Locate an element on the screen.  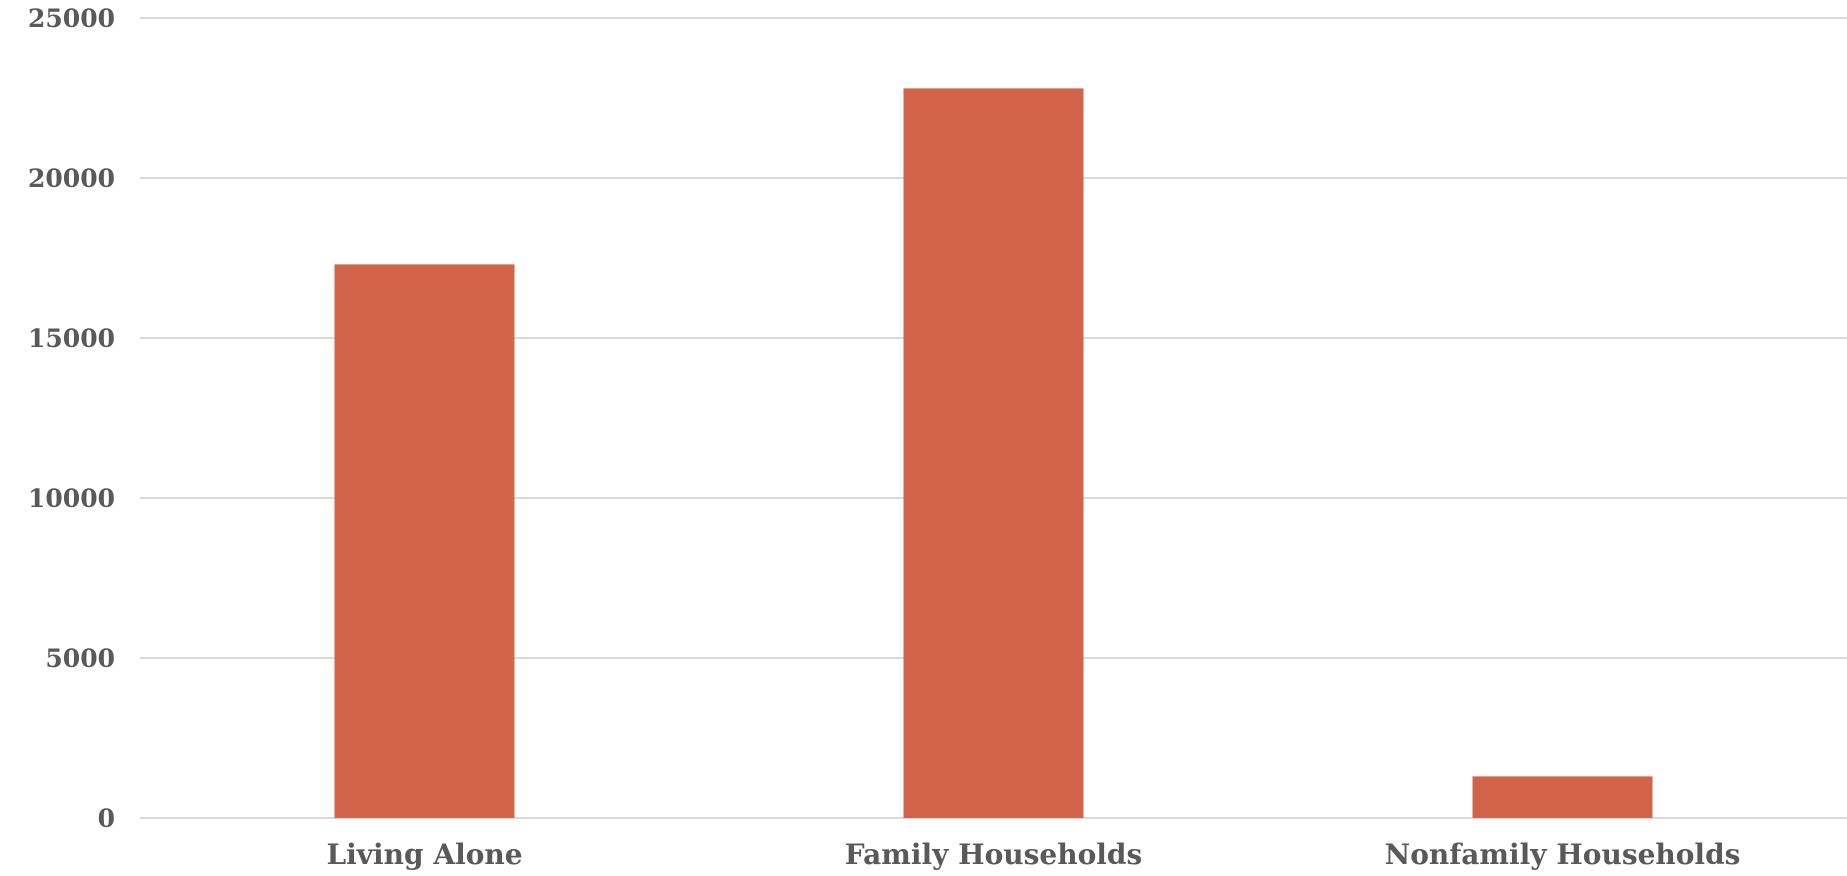
y-tick-label: 20000 is located at coordinates (71, 178).